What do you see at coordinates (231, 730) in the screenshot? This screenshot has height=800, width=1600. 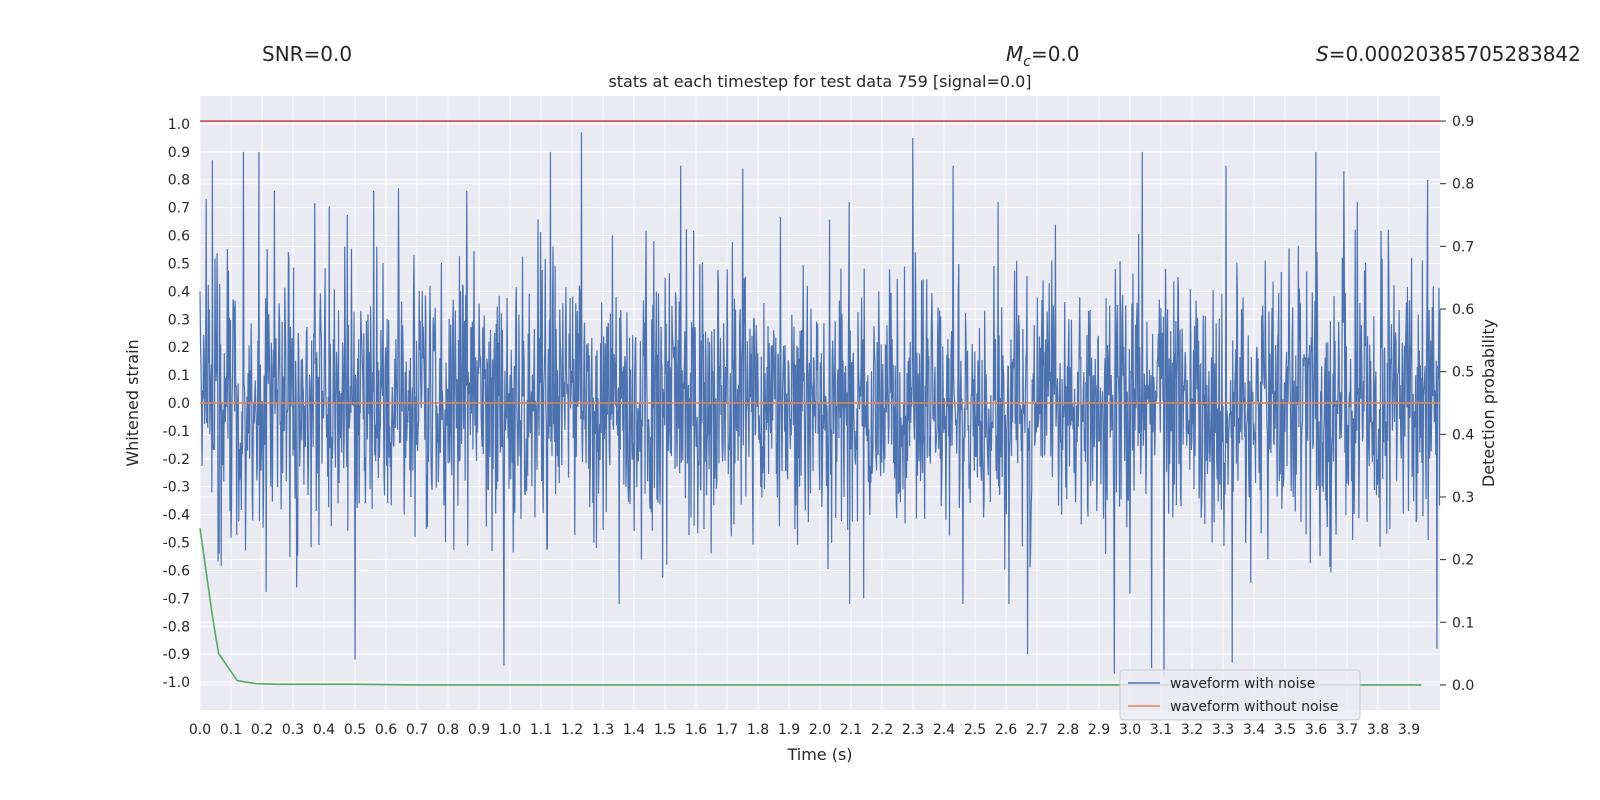 I see `x-tick-label: 0.1` at bounding box center [231, 730].